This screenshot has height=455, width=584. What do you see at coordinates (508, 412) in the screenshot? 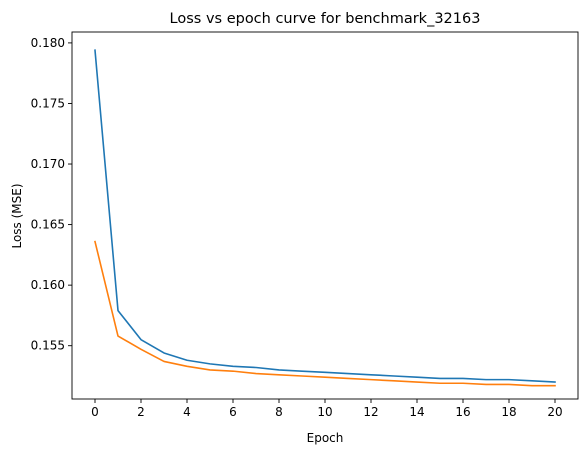
I see `x-tick-label: 18` at bounding box center [508, 412].